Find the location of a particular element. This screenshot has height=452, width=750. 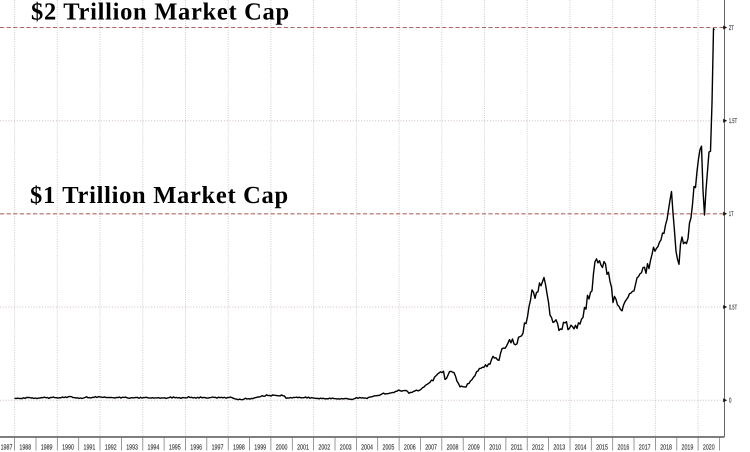

svg-text: 2004 is located at coordinates (367, 446).